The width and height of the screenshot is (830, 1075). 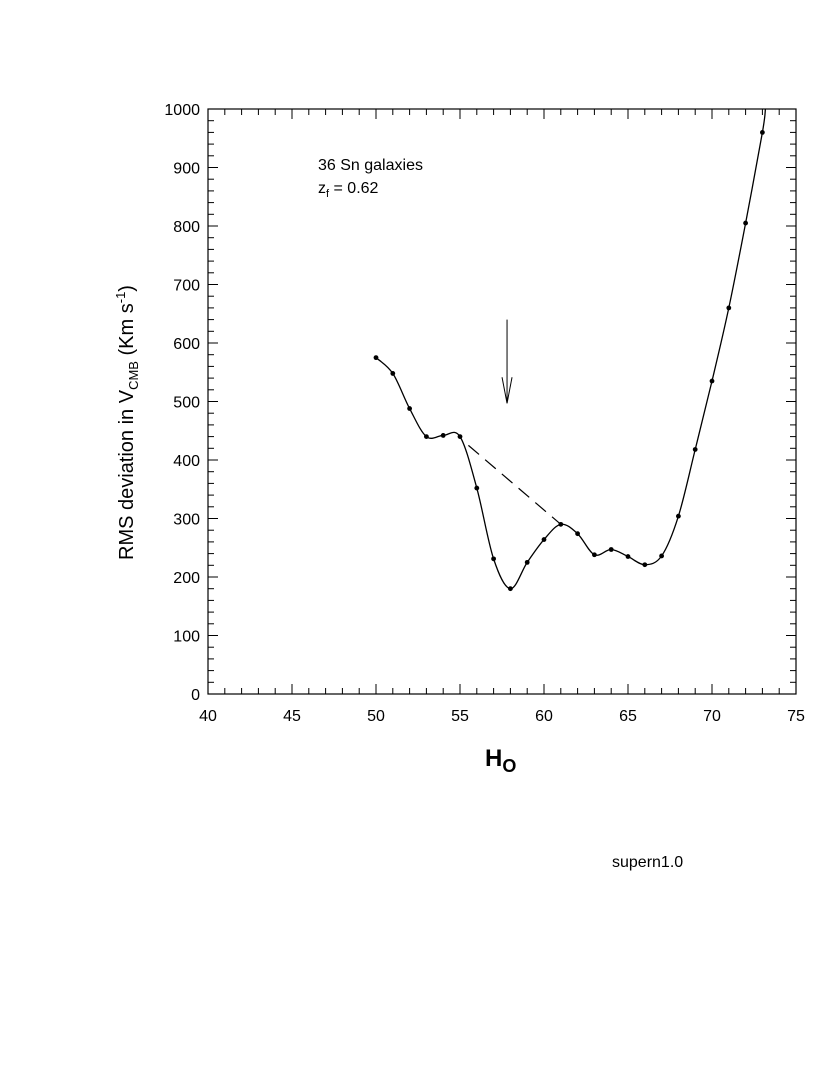 I want to click on y-axis-title: RMS deviation in VCMB (Km s-1), so click(x=127, y=422).